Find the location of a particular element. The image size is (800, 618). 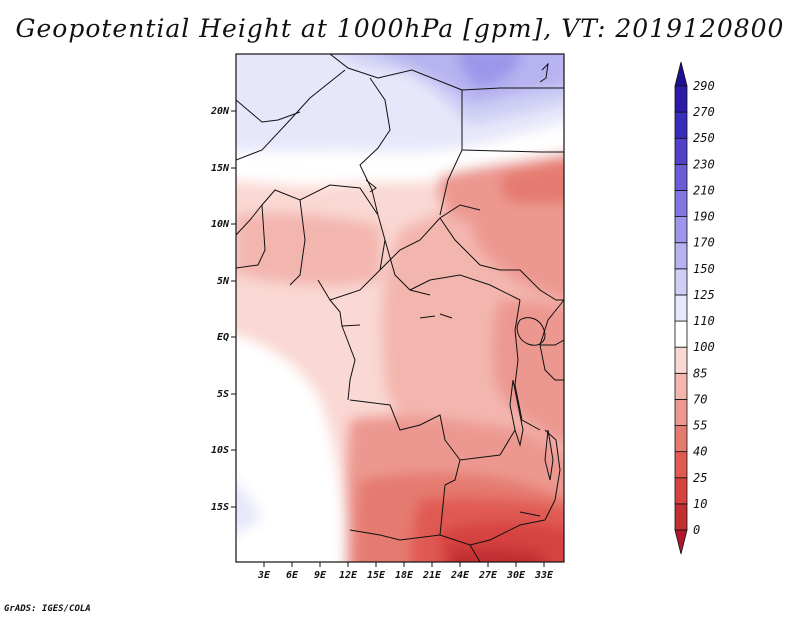

lat-label-15s: 15S is located at coordinates (220, 507).